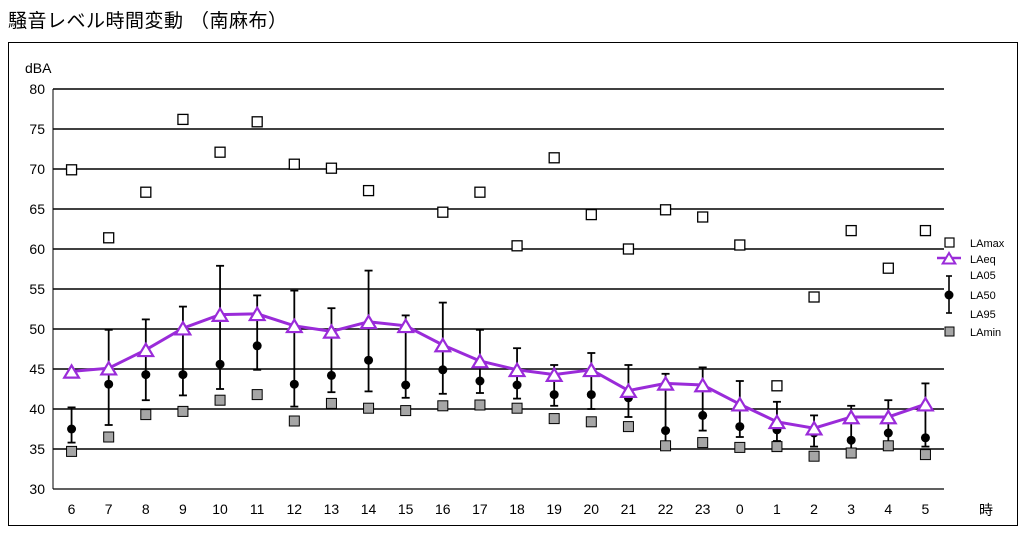 Image resolution: width=1024 pixels, height=538 pixels. Describe the element at coordinates (971, 288) in the screenshot. I see `legend: LAmax LAeq LA05 LA50 LA95 LAmin` at that location.